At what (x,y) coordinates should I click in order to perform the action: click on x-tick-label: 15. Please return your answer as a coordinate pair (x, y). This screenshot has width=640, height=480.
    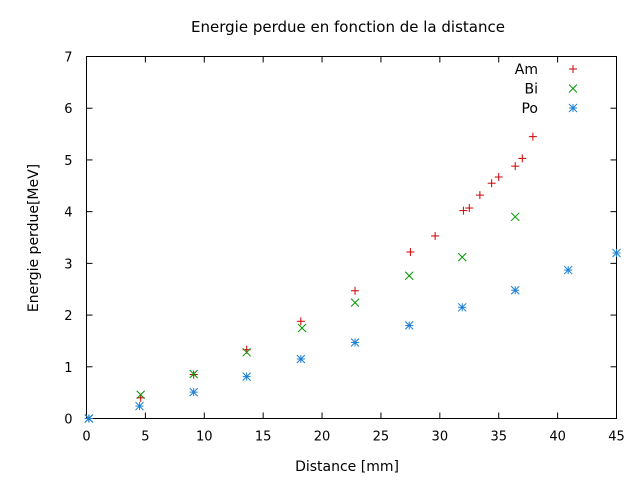
    Looking at the image, I should click on (263, 437).